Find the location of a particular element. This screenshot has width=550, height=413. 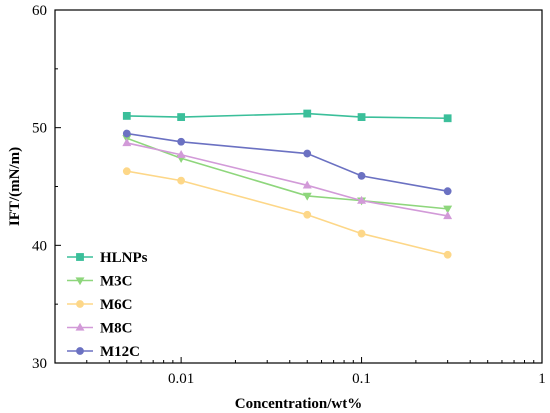

legend-item: M12C is located at coordinates (103, 352).